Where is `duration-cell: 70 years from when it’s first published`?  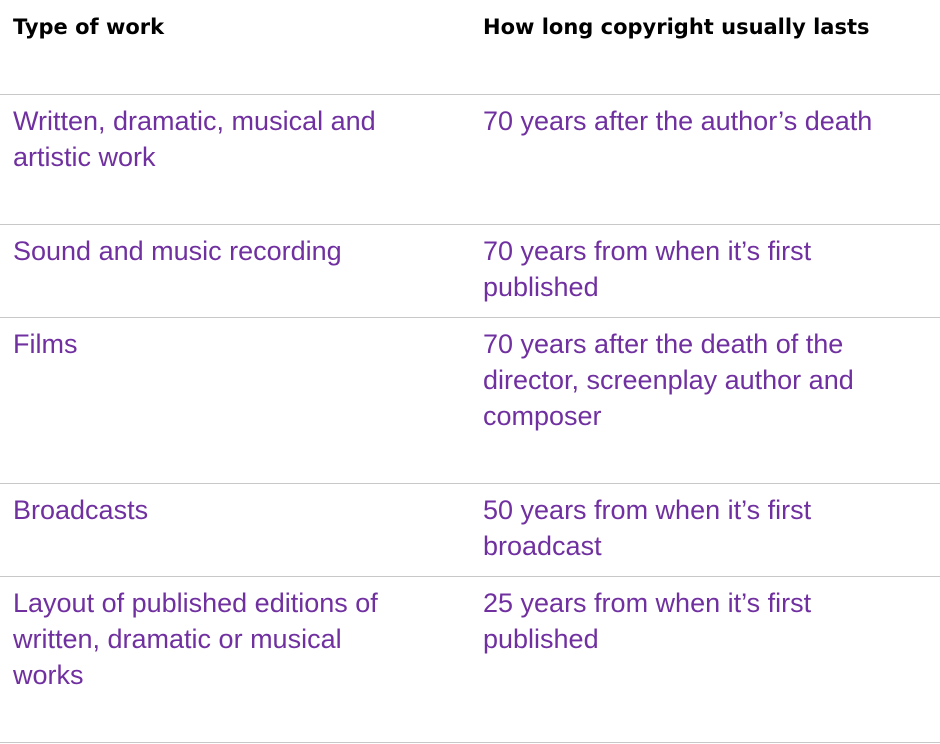
duration-cell: 70 years from when it’s first published is located at coordinates (647, 269).